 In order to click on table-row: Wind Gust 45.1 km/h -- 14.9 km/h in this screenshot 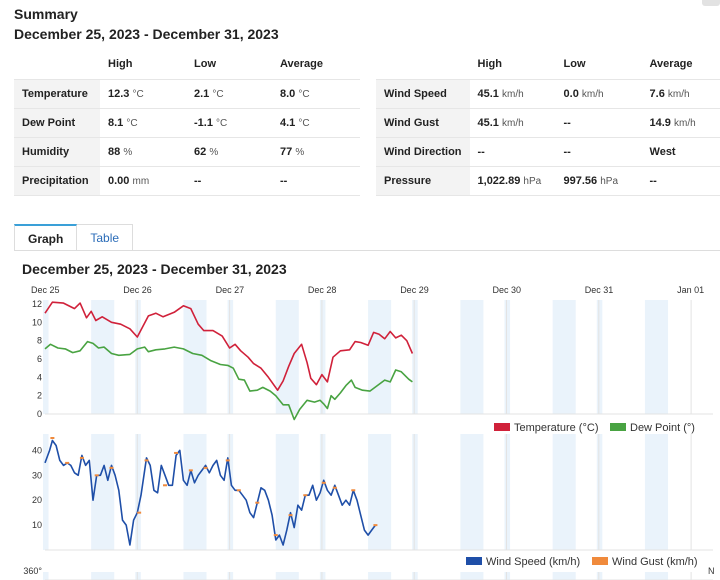, I will do `click(548, 123)`.